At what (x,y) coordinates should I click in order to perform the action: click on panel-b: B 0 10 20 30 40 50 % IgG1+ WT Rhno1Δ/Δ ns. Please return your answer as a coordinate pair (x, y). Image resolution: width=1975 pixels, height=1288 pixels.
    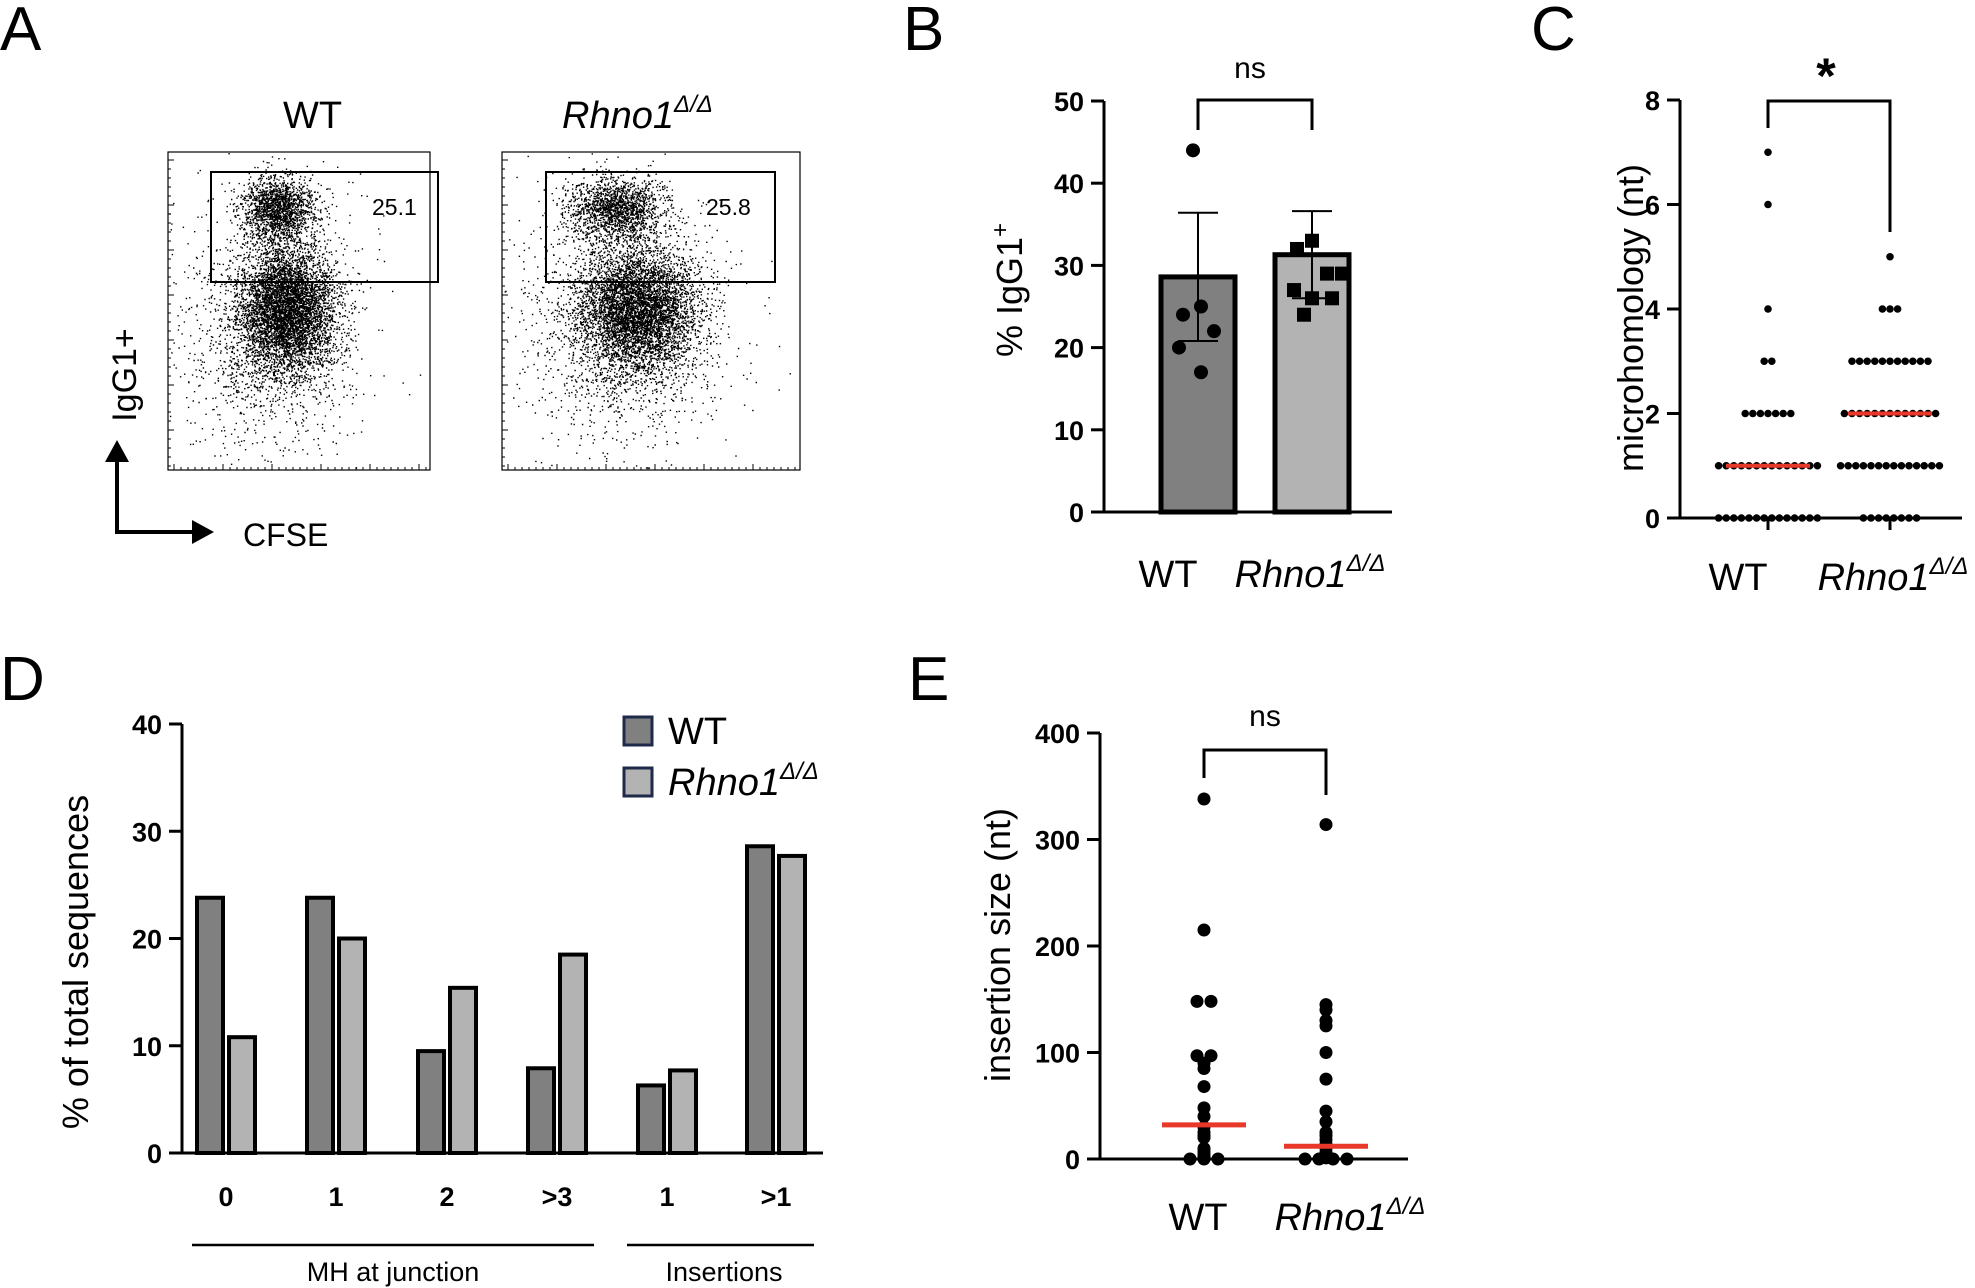
    Looking at the image, I should click on (1147, 298).